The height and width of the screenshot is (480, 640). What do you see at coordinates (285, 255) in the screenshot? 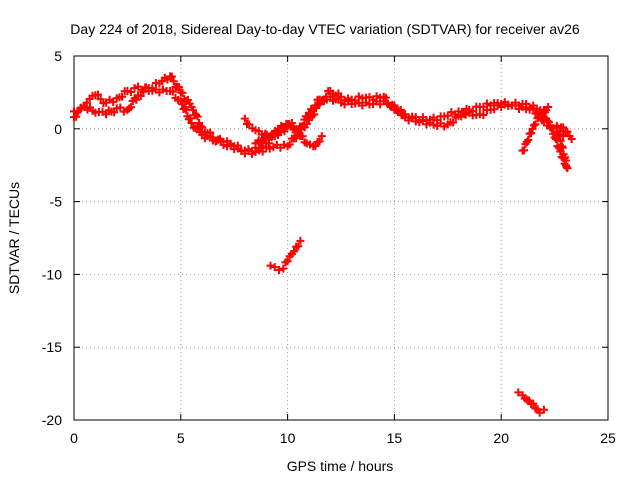
I see `series-outlier-arc-A` at bounding box center [285, 255].